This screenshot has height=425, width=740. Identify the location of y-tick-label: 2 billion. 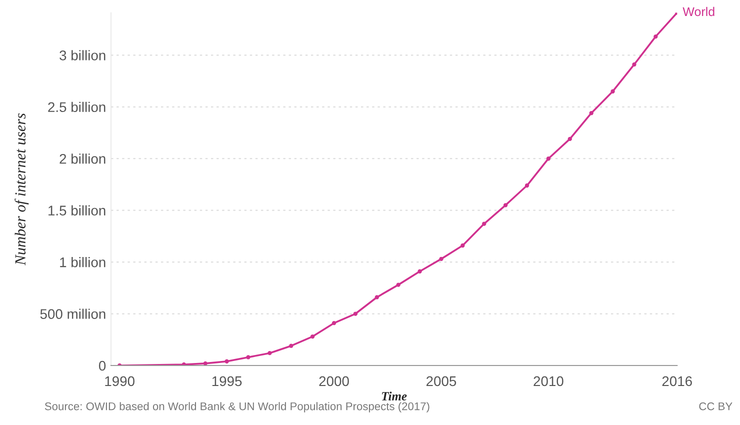
(83, 159).